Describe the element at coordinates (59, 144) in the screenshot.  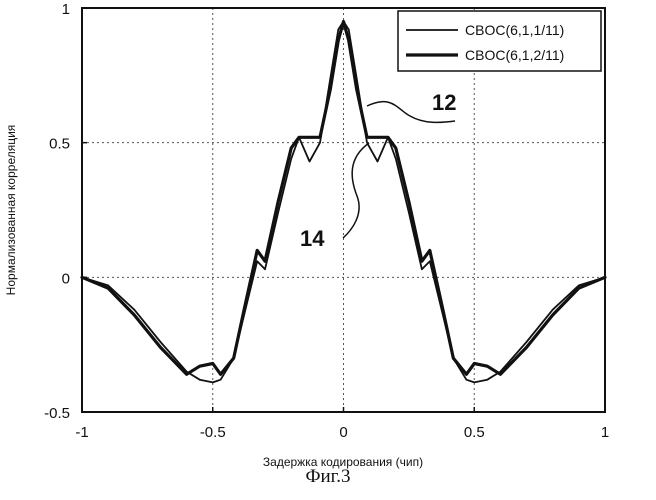
I see `y-tick-label-2: 0.5` at that location.